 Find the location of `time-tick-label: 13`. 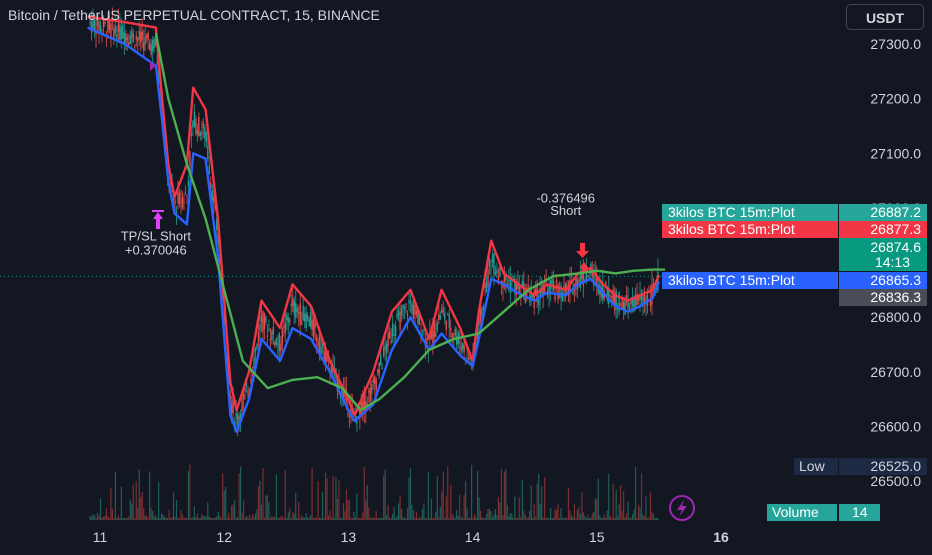

time-tick-label: 13 is located at coordinates (349, 537).